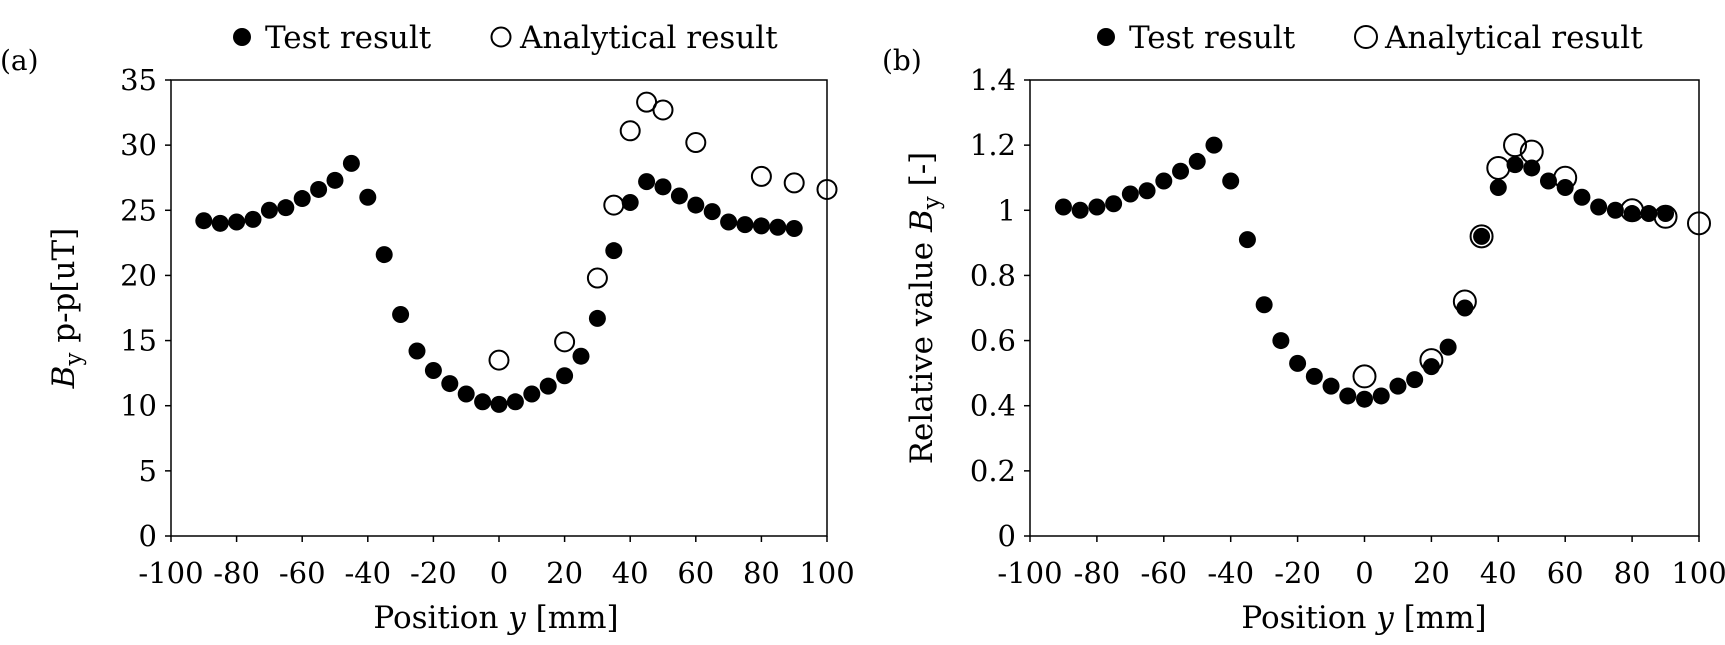 Image resolution: width=1725 pixels, height=645 pixels. Describe the element at coordinates (138, 210) in the screenshot. I see `y-tick-label-a: 25` at that location.